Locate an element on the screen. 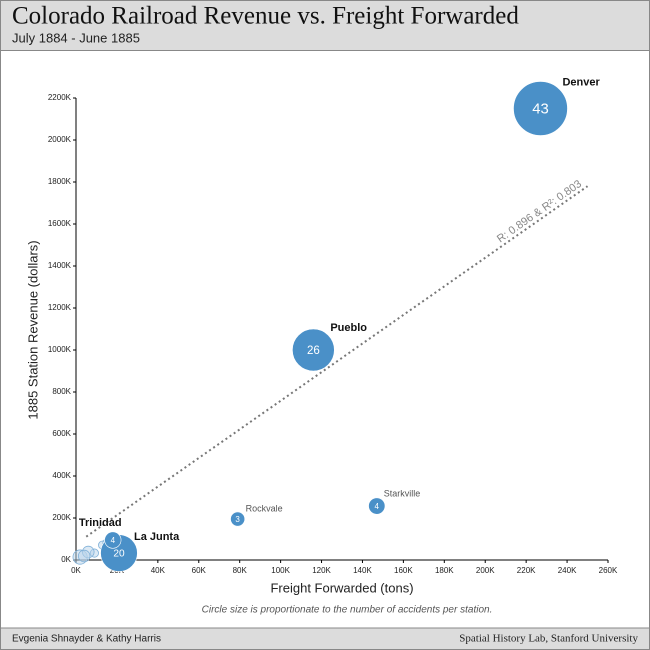 This screenshot has width=650, height=650. y-tick-label: 1400K is located at coordinates (60, 265).